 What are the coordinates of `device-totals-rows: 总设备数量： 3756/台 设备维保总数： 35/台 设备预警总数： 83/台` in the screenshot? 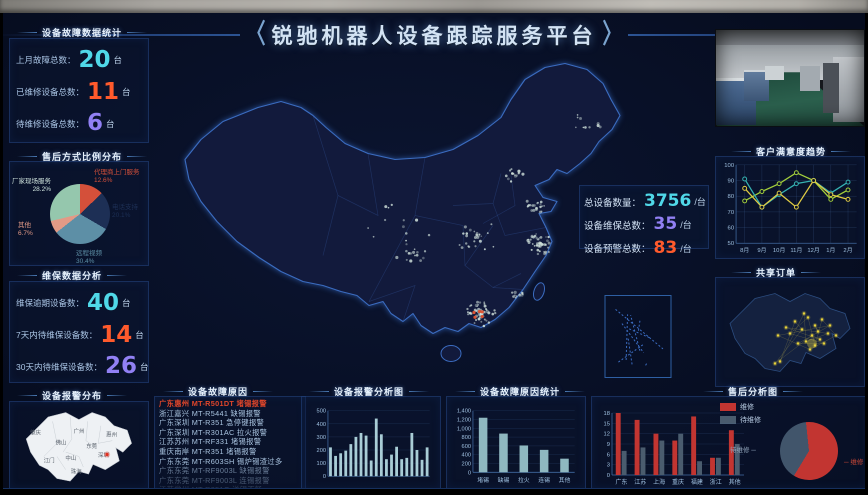 It's located at (644, 224).